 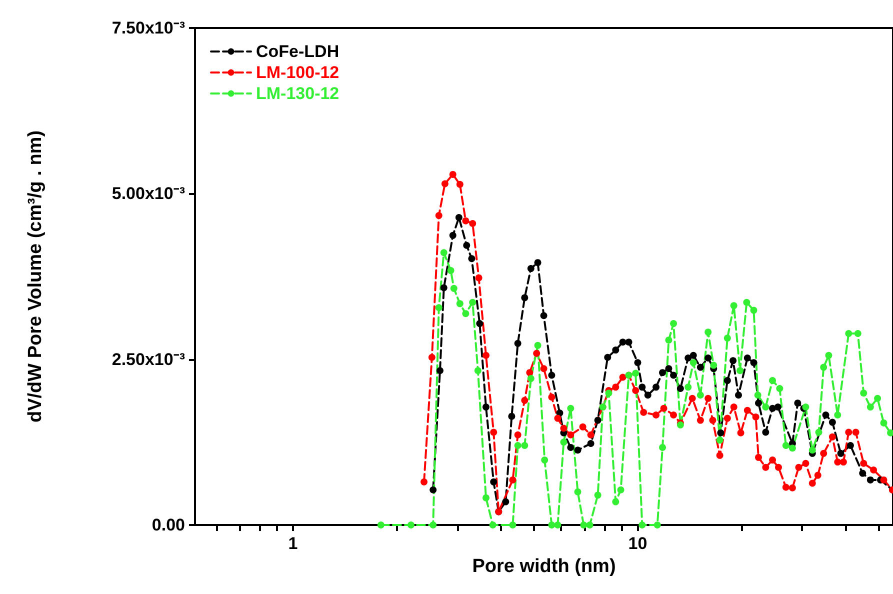 What do you see at coordinates (149, 28) in the screenshot?
I see `y-tick-label: 7.50x10⁻³` at bounding box center [149, 28].